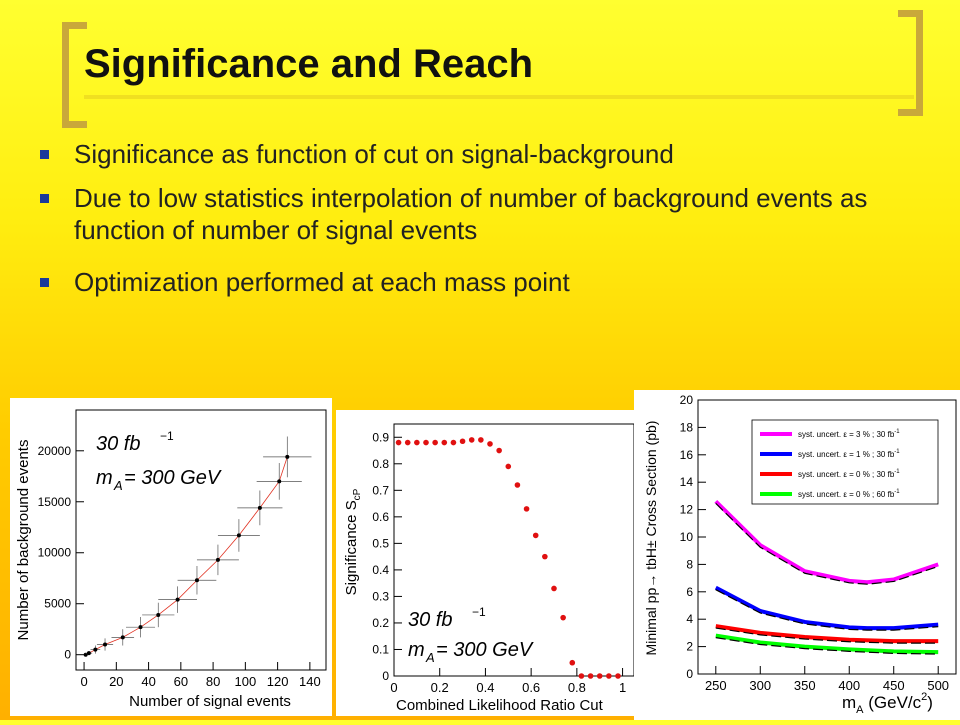 The image size is (960, 725). Describe the element at coordinates (531, 687) in the screenshot. I see `plot2-xtick-label: 0.6` at that location.